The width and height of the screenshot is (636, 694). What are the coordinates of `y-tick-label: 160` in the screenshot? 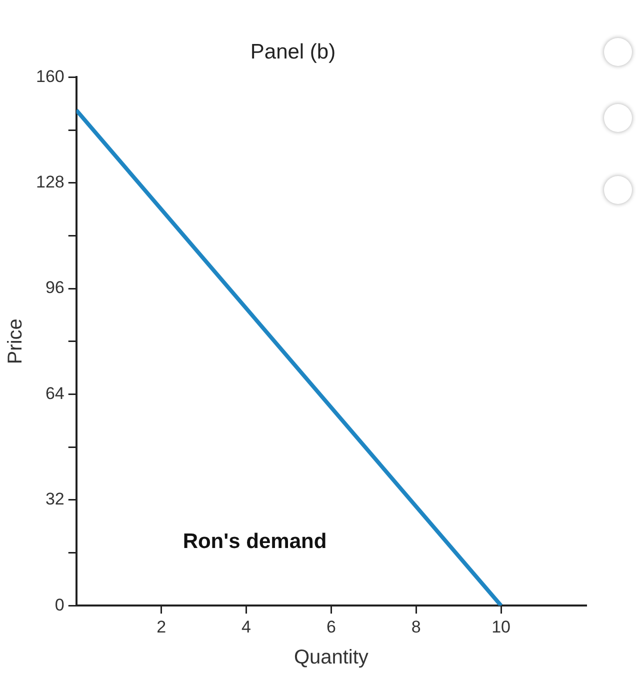 It's located at (50, 76).